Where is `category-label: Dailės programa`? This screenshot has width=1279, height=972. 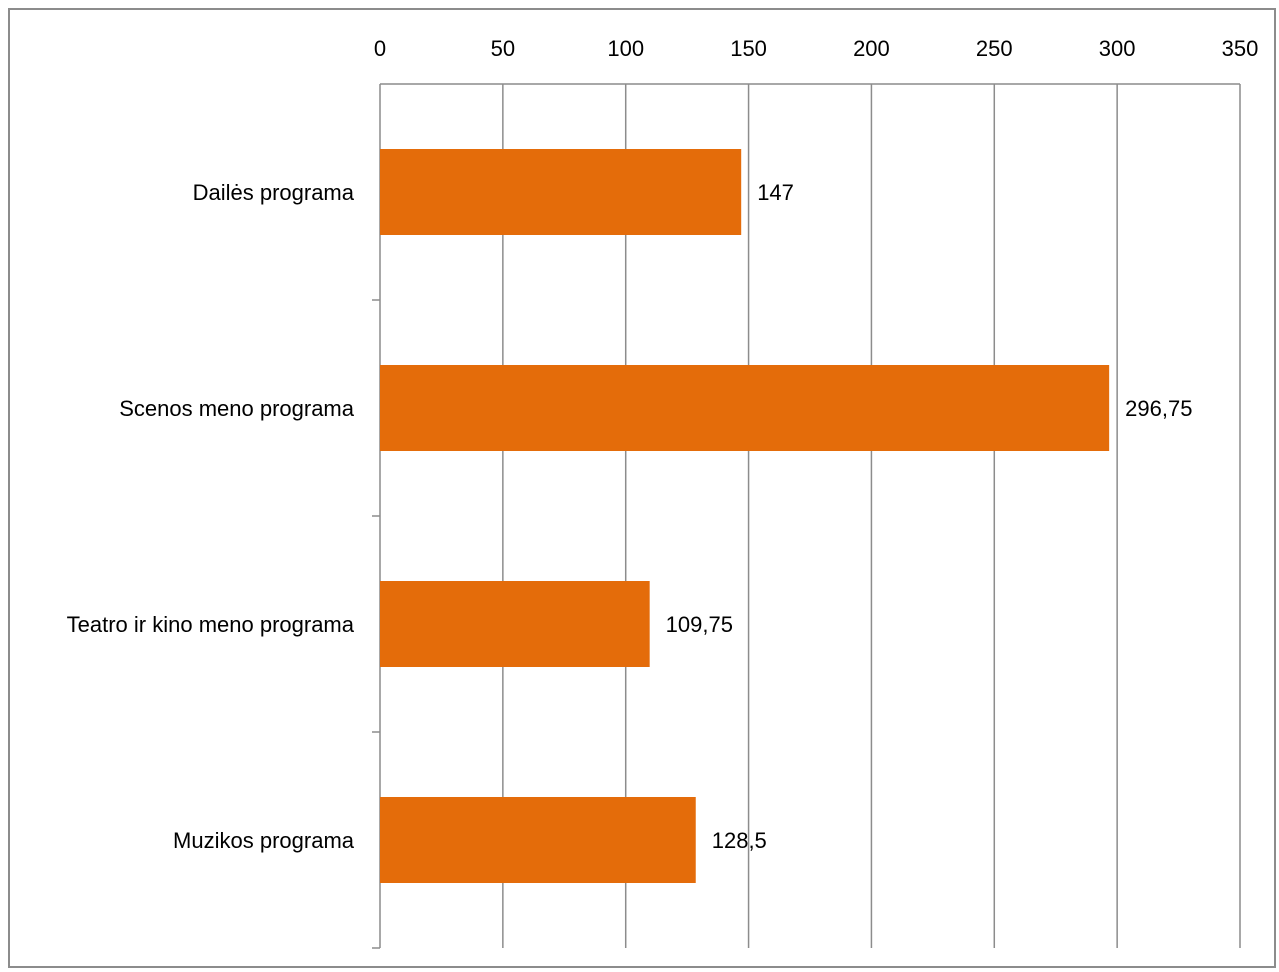 category-label: Dailės programa is located at coordinates (274, 192).